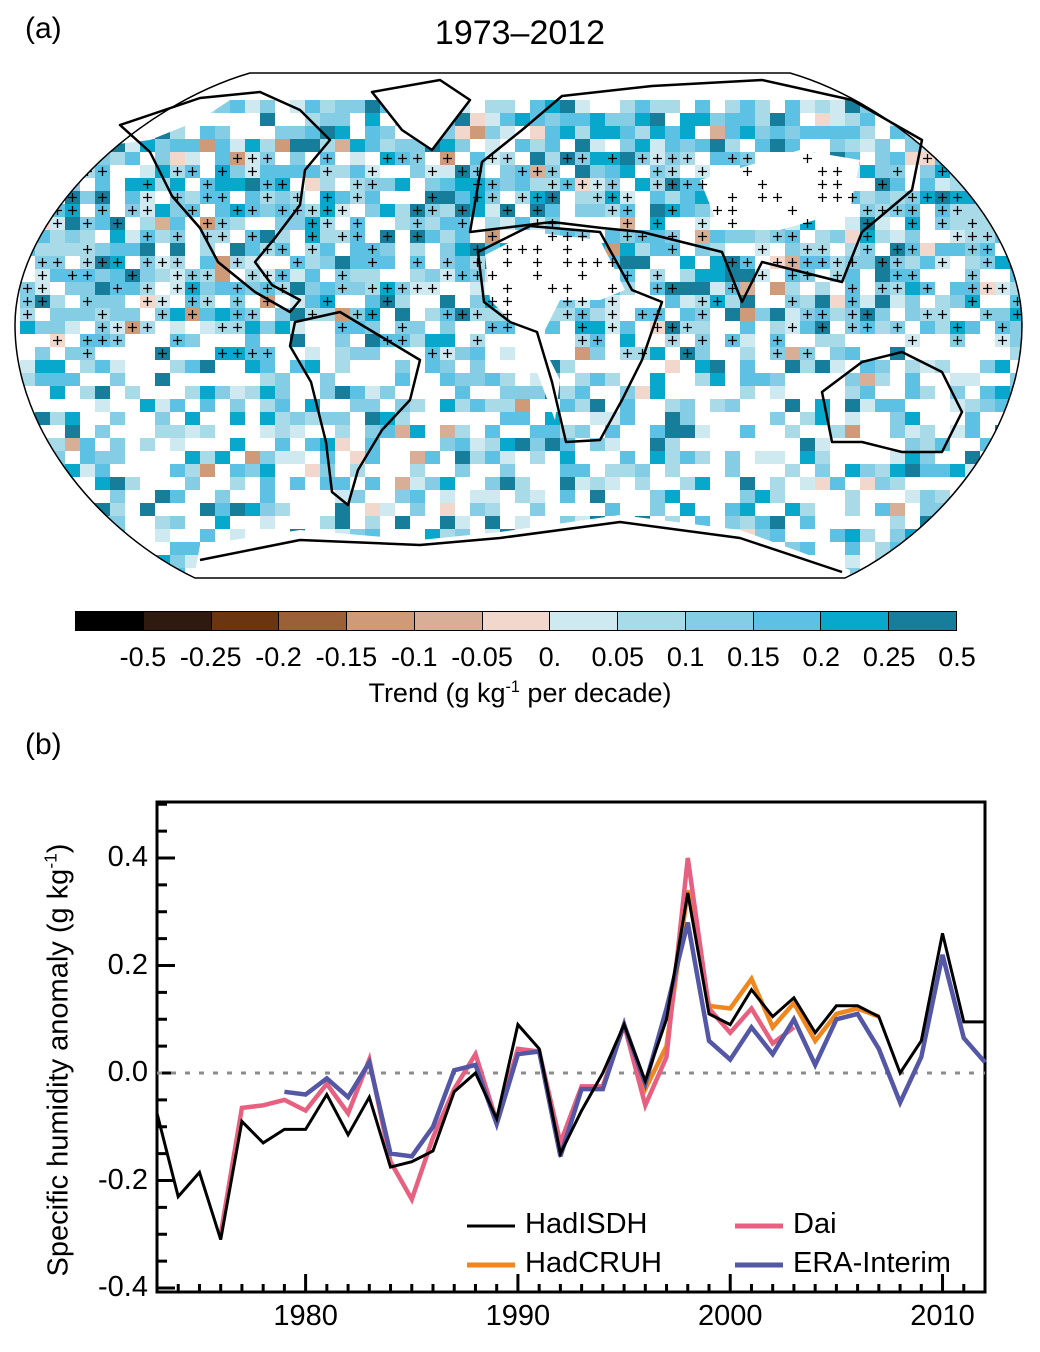 Image resolution: width=1040 pixels, height=1352 pixels. What do you see at coordinates (245, 621) in the screenshot?
I see `colorbar-swatch` at bounding box center [245, 621].